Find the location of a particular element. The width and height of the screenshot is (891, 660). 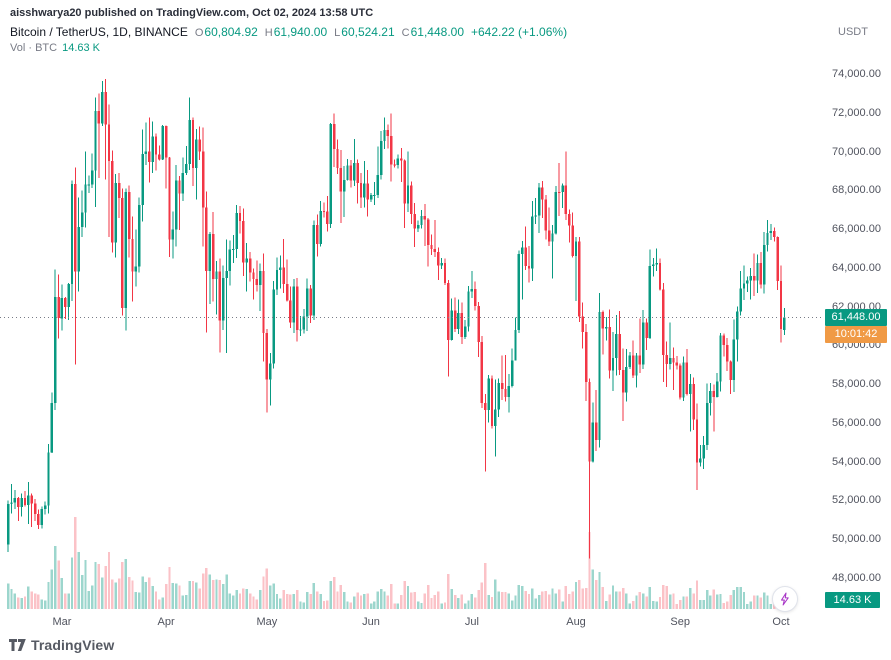

high-value: 61,940.00 is located at coordinates (300, 32).